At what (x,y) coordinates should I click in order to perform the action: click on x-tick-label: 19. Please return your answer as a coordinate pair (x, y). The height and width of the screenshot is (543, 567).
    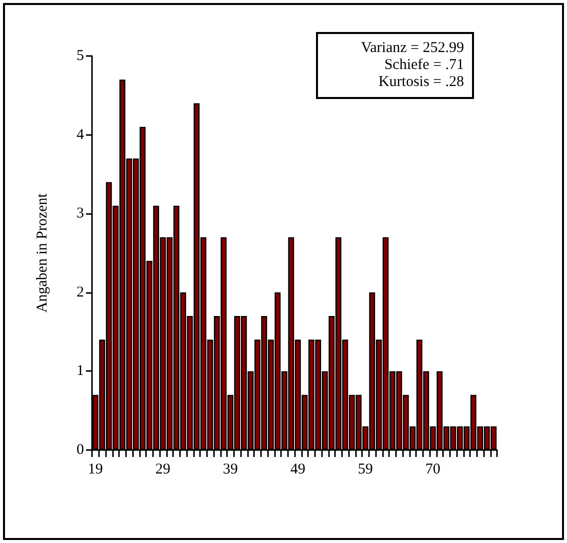
    Looking at the image, I should click on (95, 470).